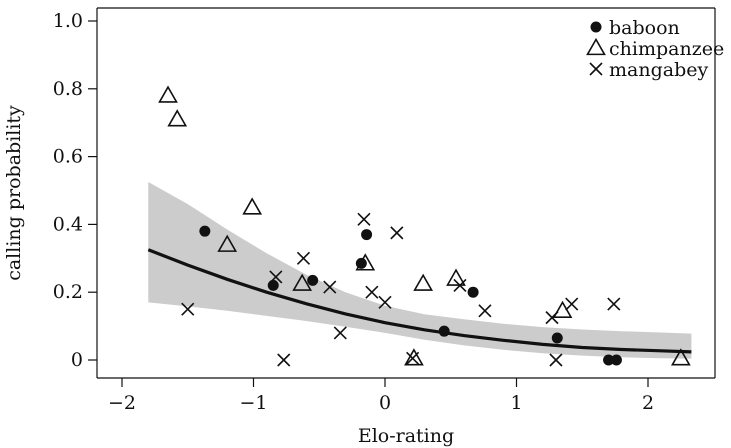 The image size is (731, 448). Describe the element at coordinates (406, 436) in the screenshot. I see `x-axis-title: Elo-rating` at that location.